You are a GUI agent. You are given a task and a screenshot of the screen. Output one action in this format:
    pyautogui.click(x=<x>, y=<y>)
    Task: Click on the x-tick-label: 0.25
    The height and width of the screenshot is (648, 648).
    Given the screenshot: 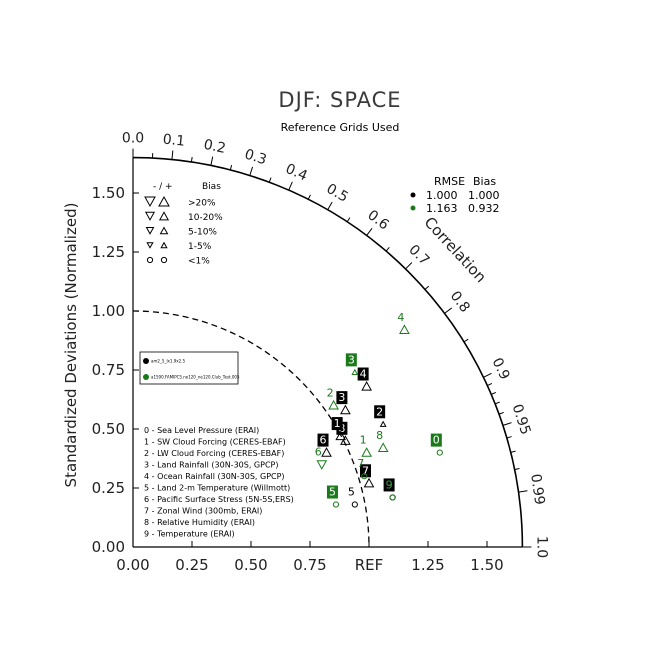 What is the action you would take?
    pyautogui.click(x=191, y=565)
    